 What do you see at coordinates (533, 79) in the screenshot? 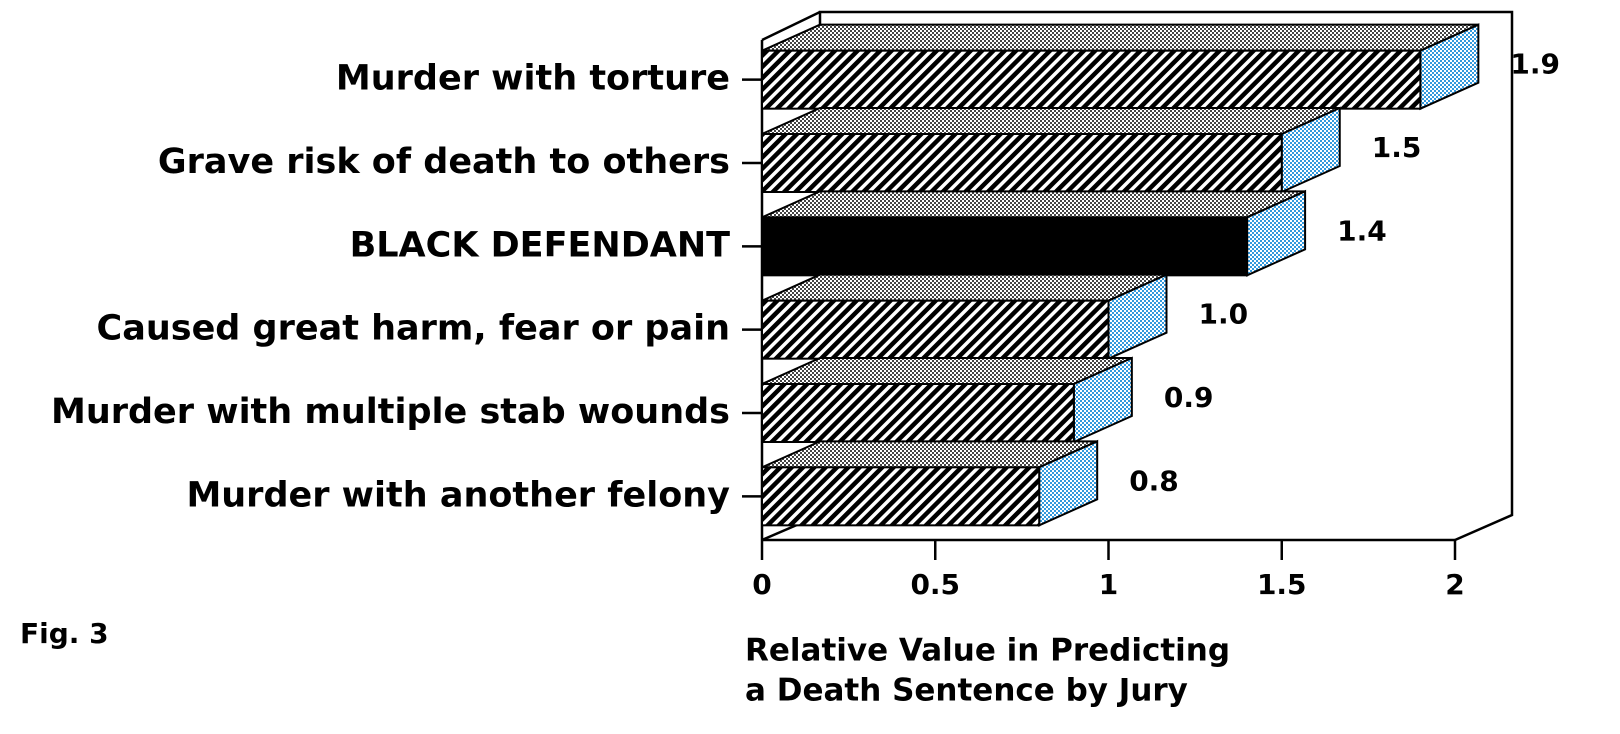
I see `y-tick-label: Murder with torture` at bounding box center [533, 79].